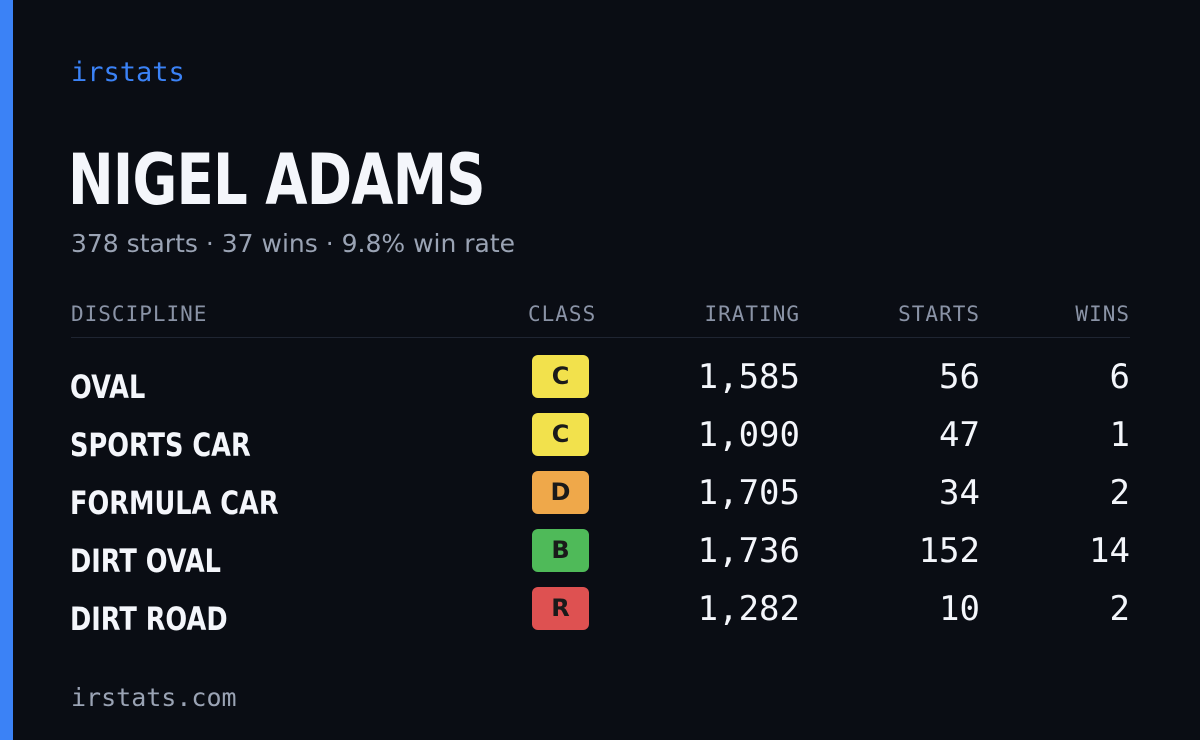  Describe the element at coordinates (128, 72) in the screenshot. I see `brand-logo: irstats` at that location.